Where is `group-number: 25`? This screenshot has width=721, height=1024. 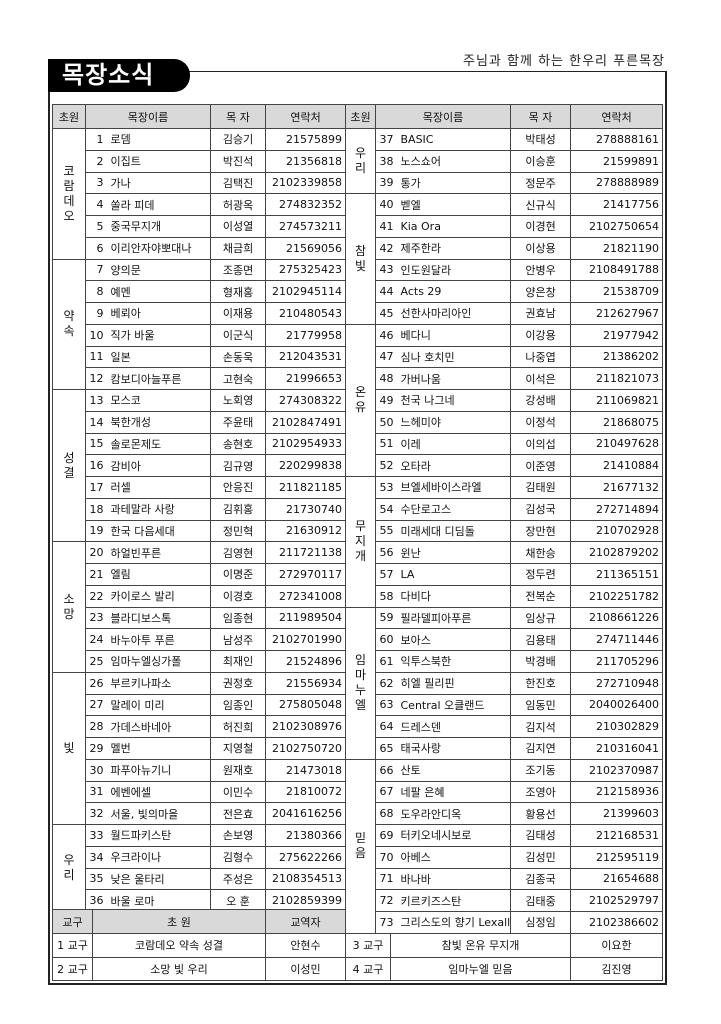 group-number: 25 is located at coordinates (96, 661).